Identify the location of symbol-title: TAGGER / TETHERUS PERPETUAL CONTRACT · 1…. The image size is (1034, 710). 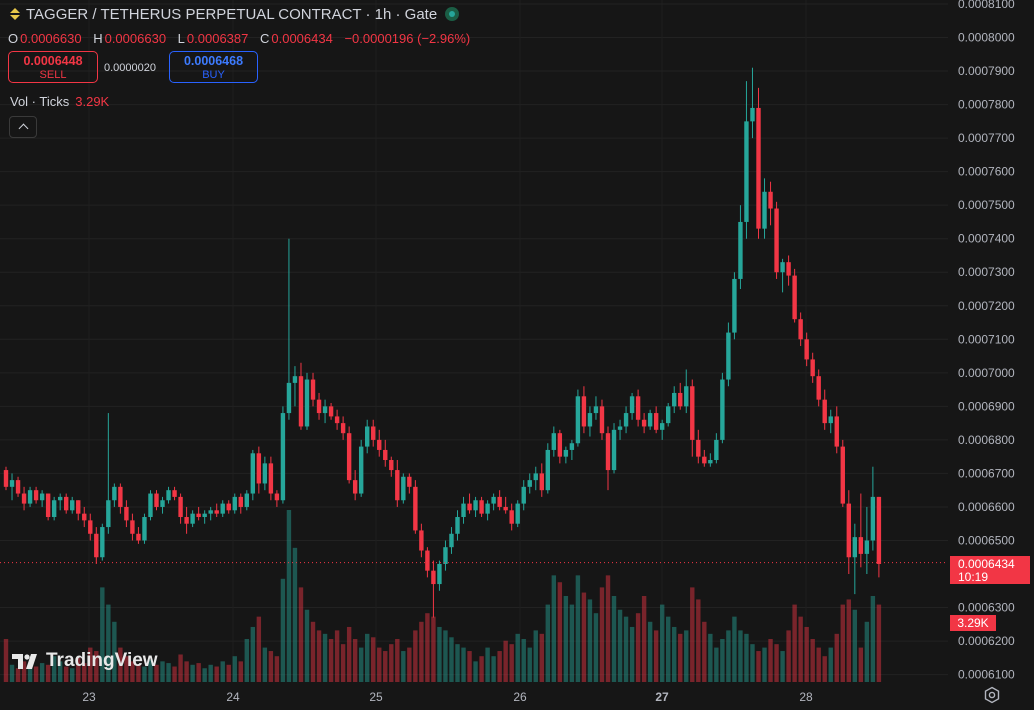
(232, 14).